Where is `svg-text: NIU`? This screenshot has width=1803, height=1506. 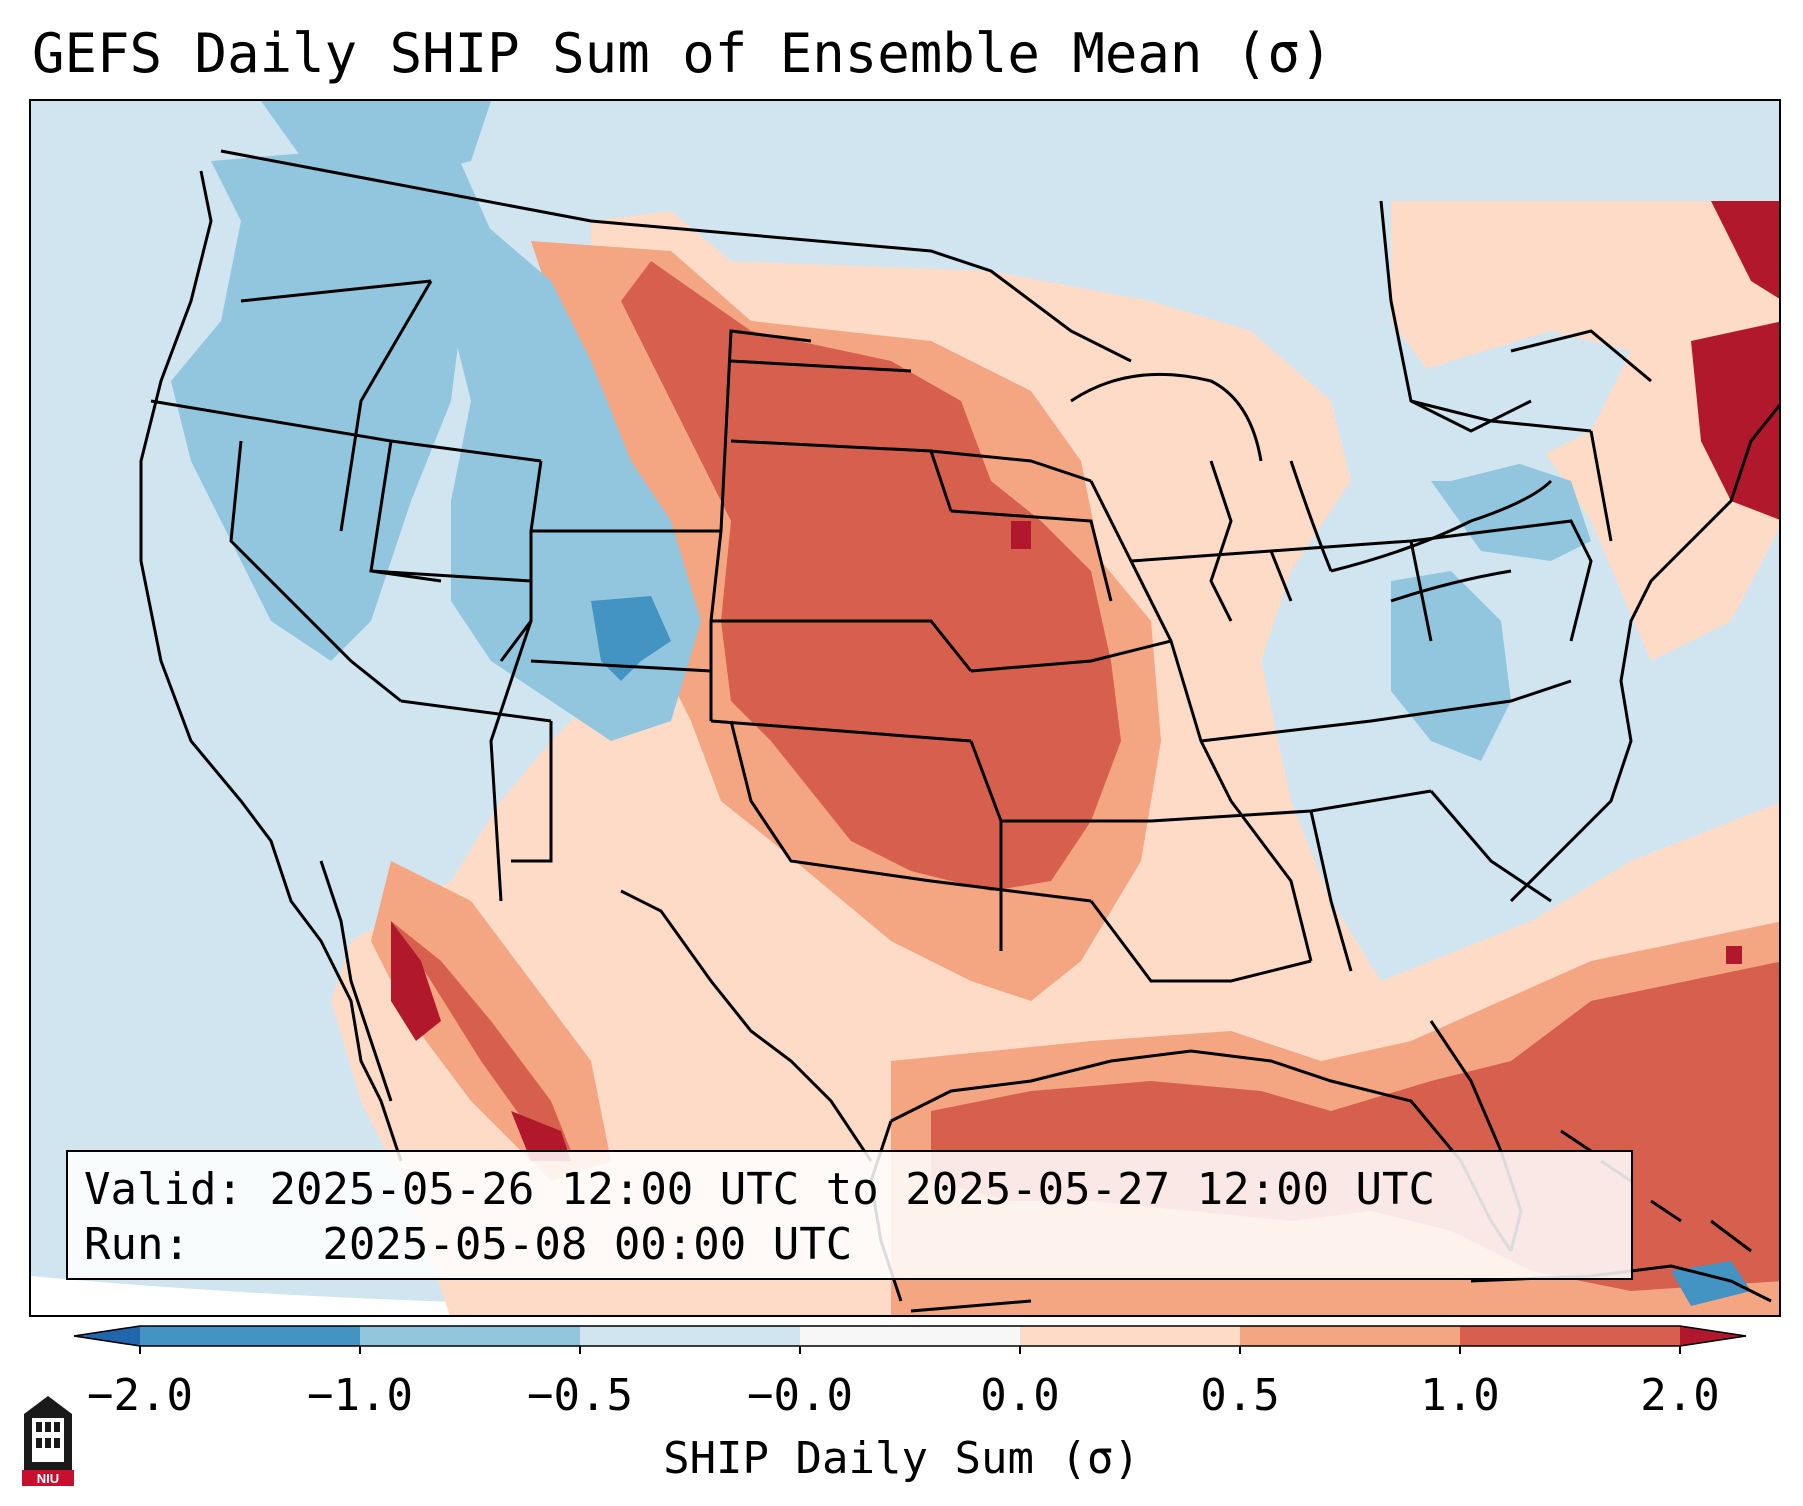 svg-text: NIU is located at coordinates (48, 1478).